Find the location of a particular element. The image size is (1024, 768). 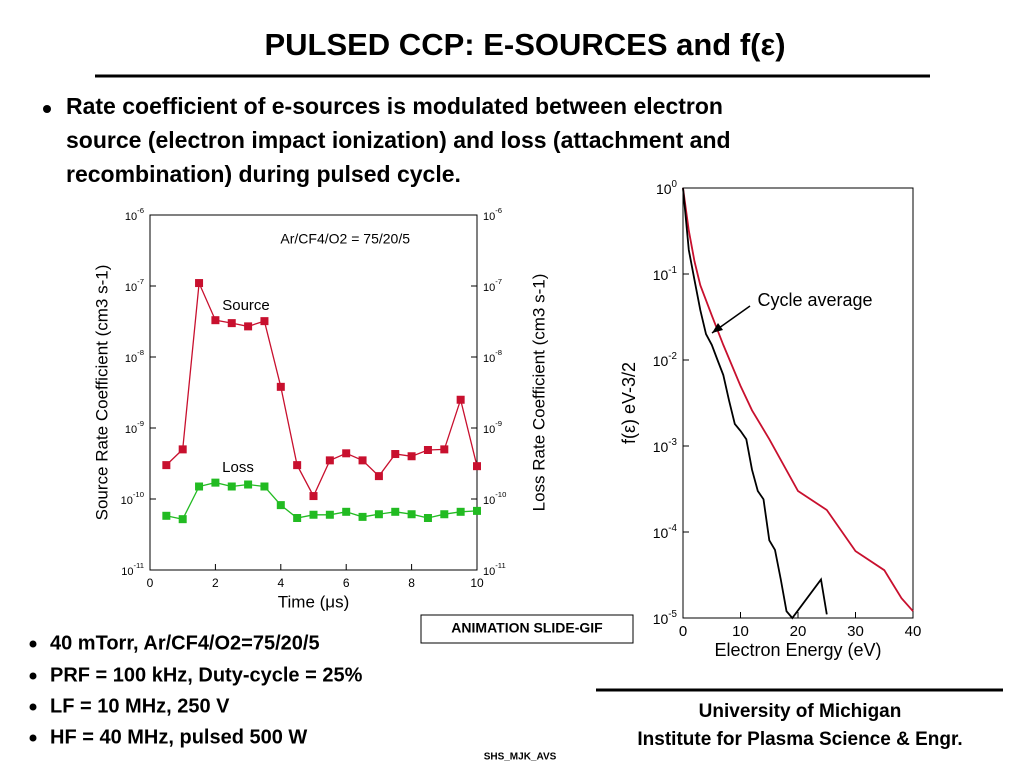

y-tick-label: 10⁻³ is located at coordinates (665, 446).